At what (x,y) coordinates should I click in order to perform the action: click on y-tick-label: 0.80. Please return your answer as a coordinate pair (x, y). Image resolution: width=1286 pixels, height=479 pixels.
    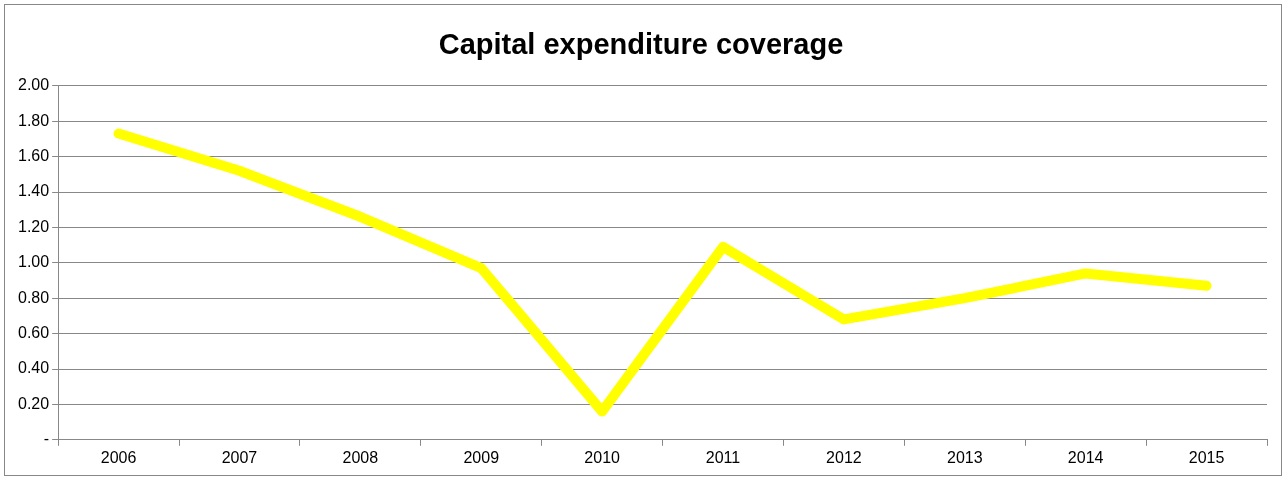
    Looking at the image, I should click on (34, 297).